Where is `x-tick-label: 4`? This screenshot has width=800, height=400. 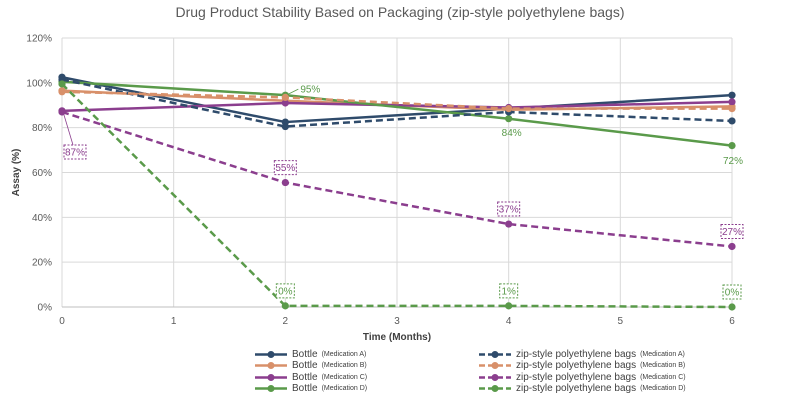
x-tick-label: 4 is located at coordinates (509, 321).